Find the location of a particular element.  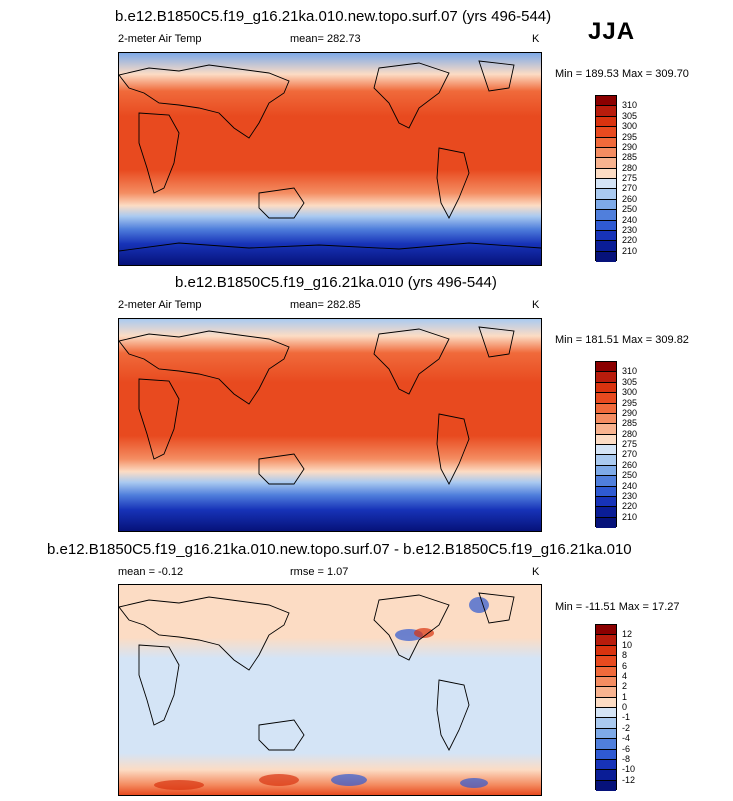

panel-1-colorbar is located at coordinates (606, 178).